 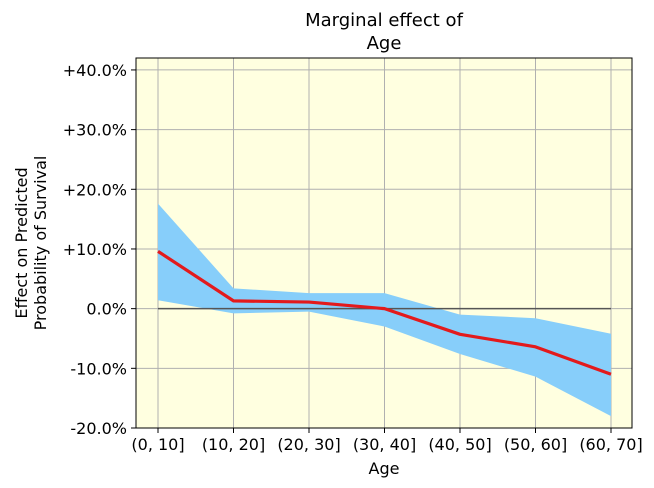 What do you see at coordinates (535, 444) in the screenshot?
I see `x-tick-label: (50, 60]` at bounding box center [535, 444].